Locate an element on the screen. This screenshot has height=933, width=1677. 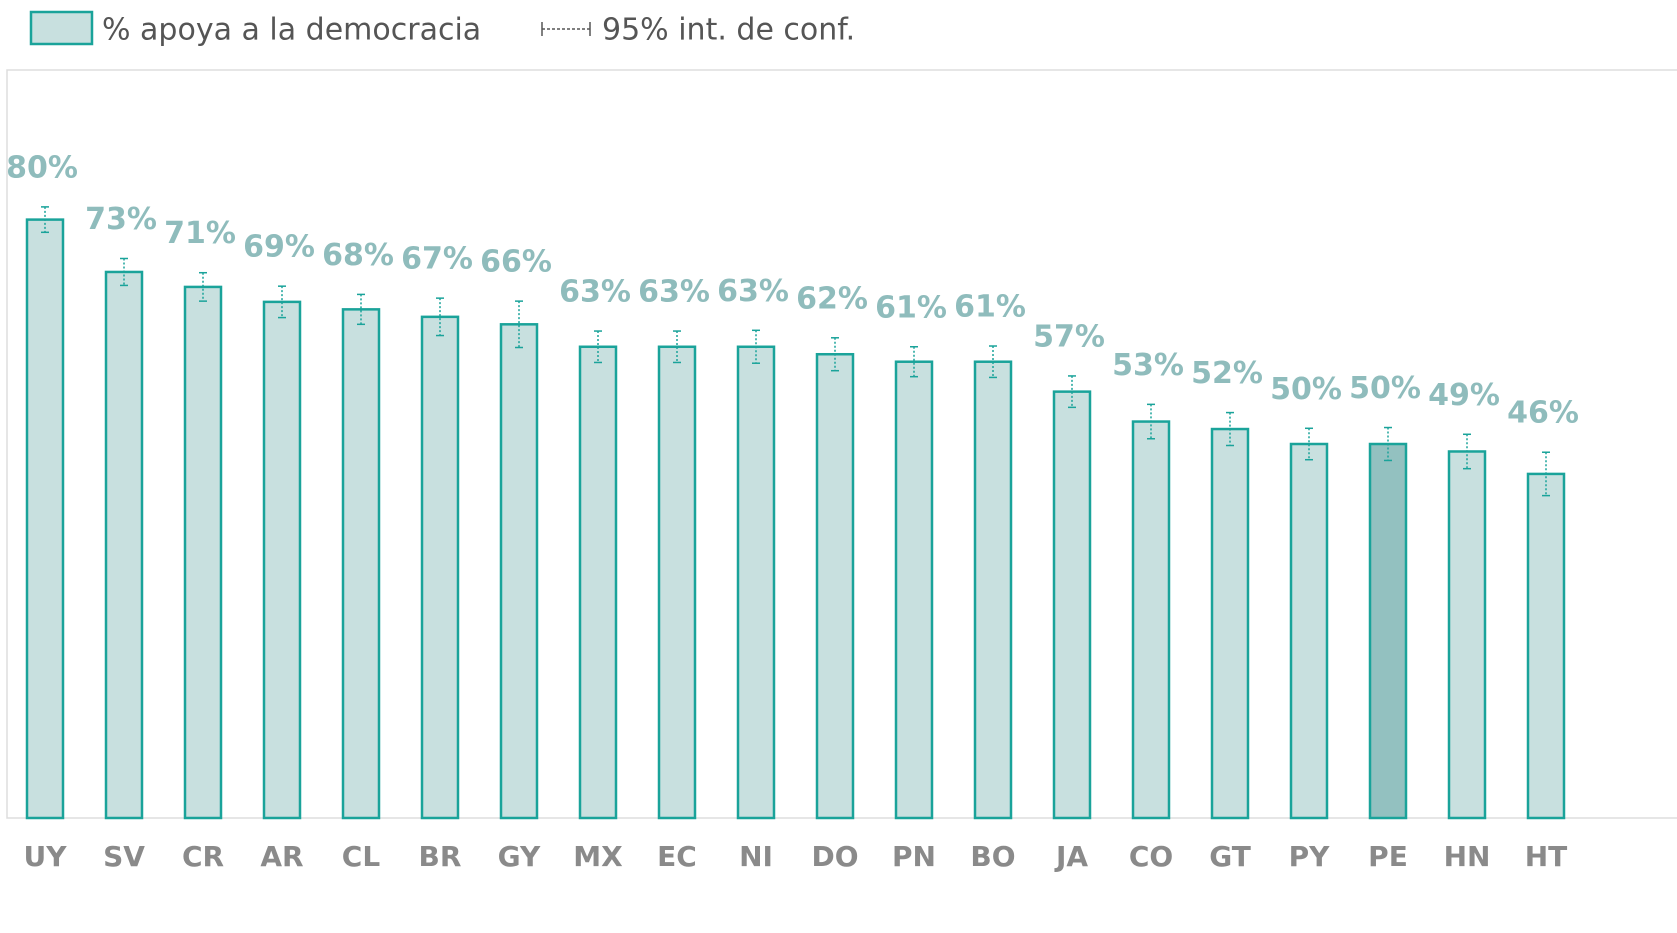
value-label: 80% is located at coordinates (42, 167).